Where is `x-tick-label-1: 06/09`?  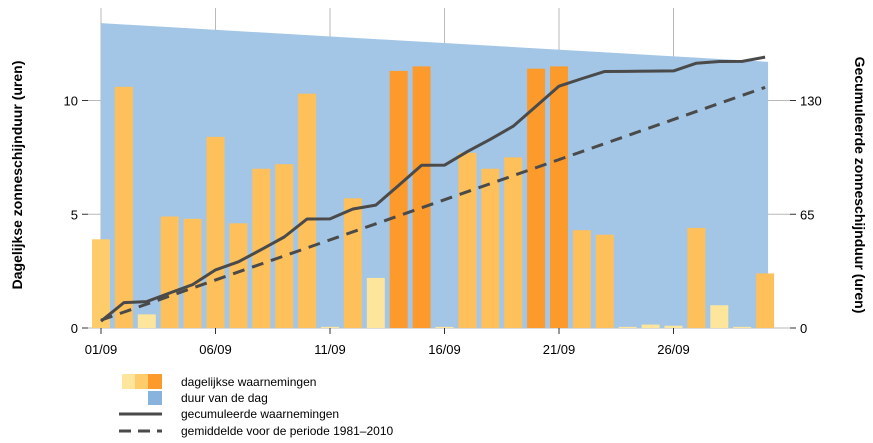
x-tick-label-1: 06/09 is located at coordinates (215, 349).